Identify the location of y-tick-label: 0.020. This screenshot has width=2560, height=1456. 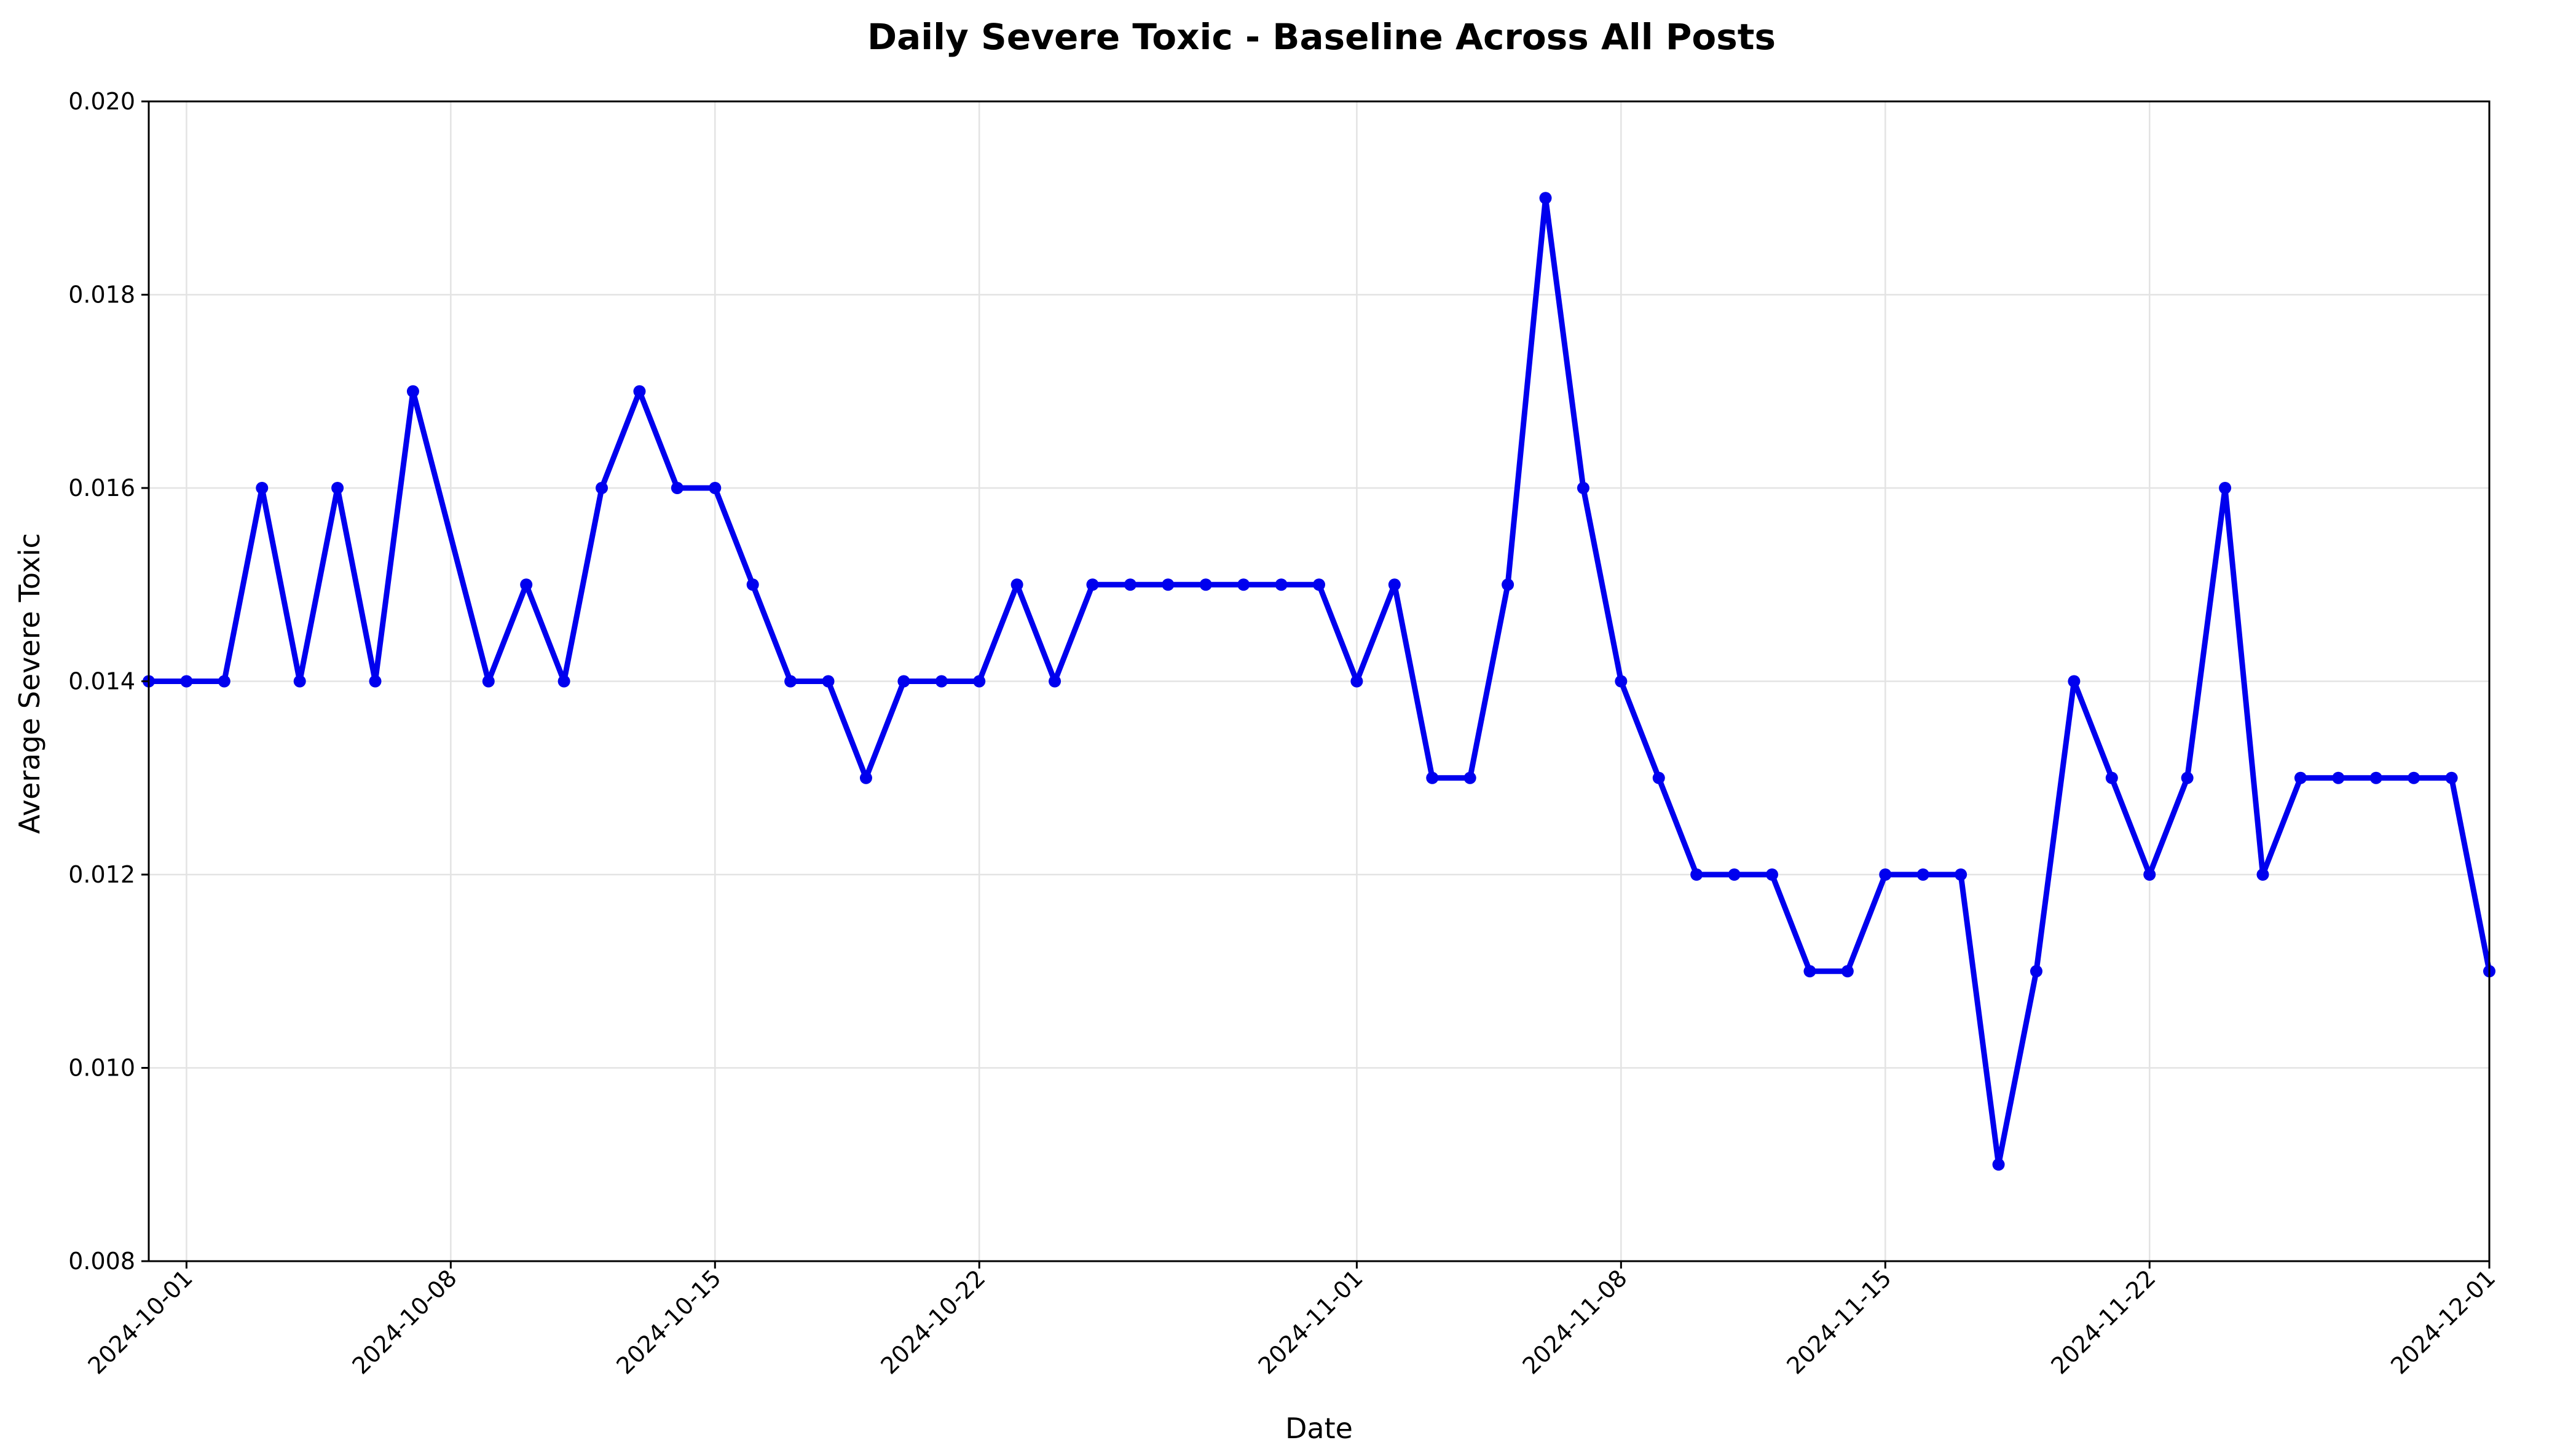
(101, 101).